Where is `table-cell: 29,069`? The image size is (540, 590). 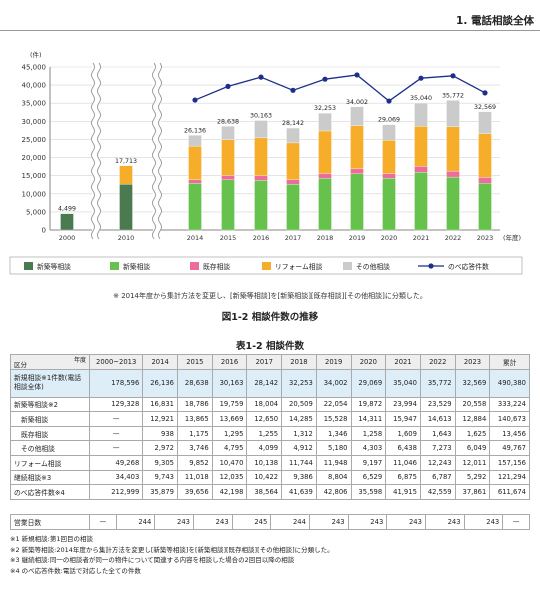 table-cell: 29,069 is located at coordinates (368, 383).